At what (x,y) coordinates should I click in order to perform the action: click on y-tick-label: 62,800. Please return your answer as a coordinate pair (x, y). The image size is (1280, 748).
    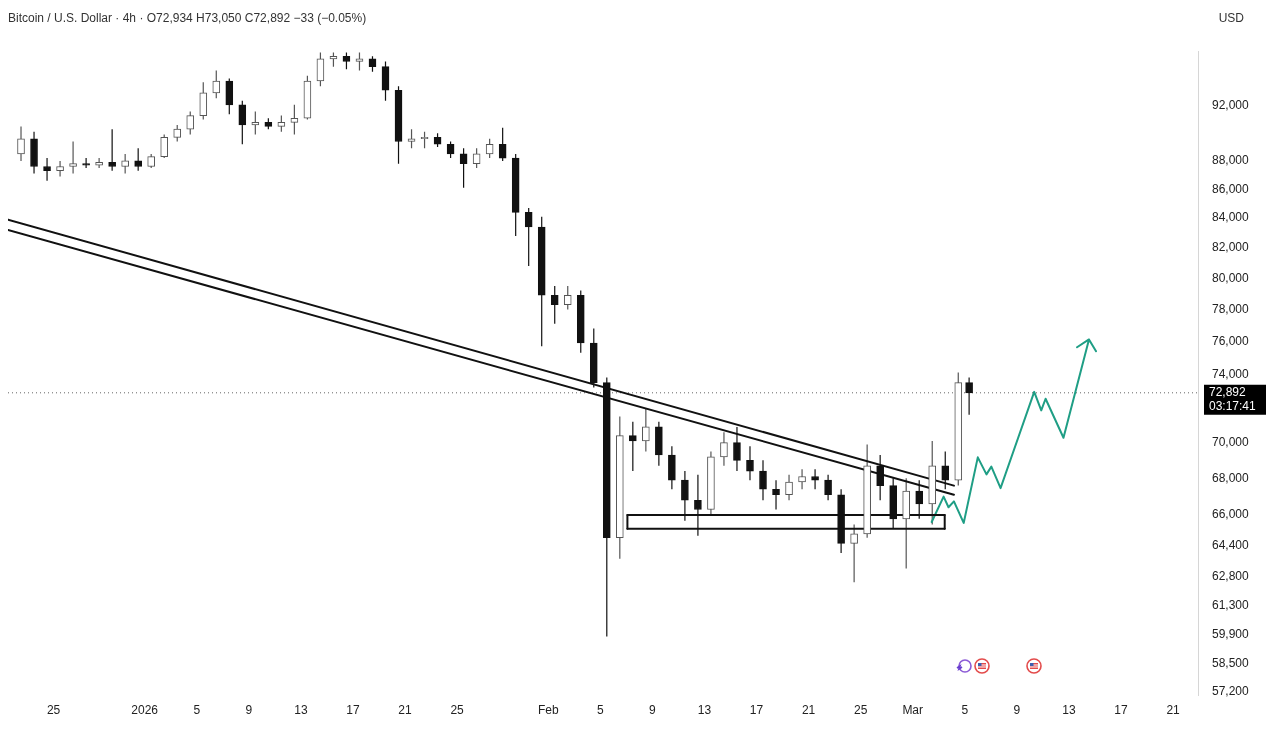
    Looking at the image, I should click on (1231, 575).